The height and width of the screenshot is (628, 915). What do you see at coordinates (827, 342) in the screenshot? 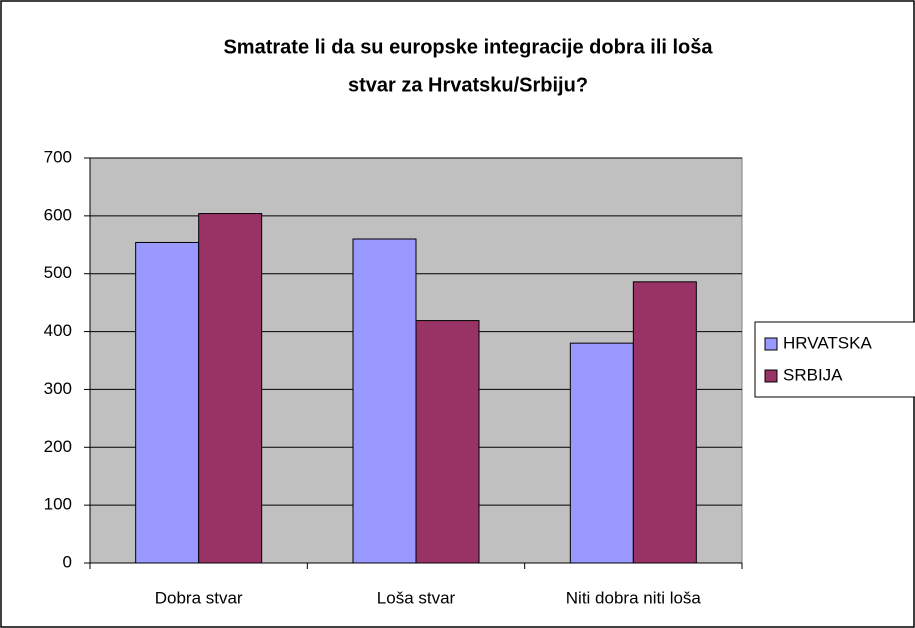
I see `legend-label: HRVATSKA` at bounding box center [827, 342].